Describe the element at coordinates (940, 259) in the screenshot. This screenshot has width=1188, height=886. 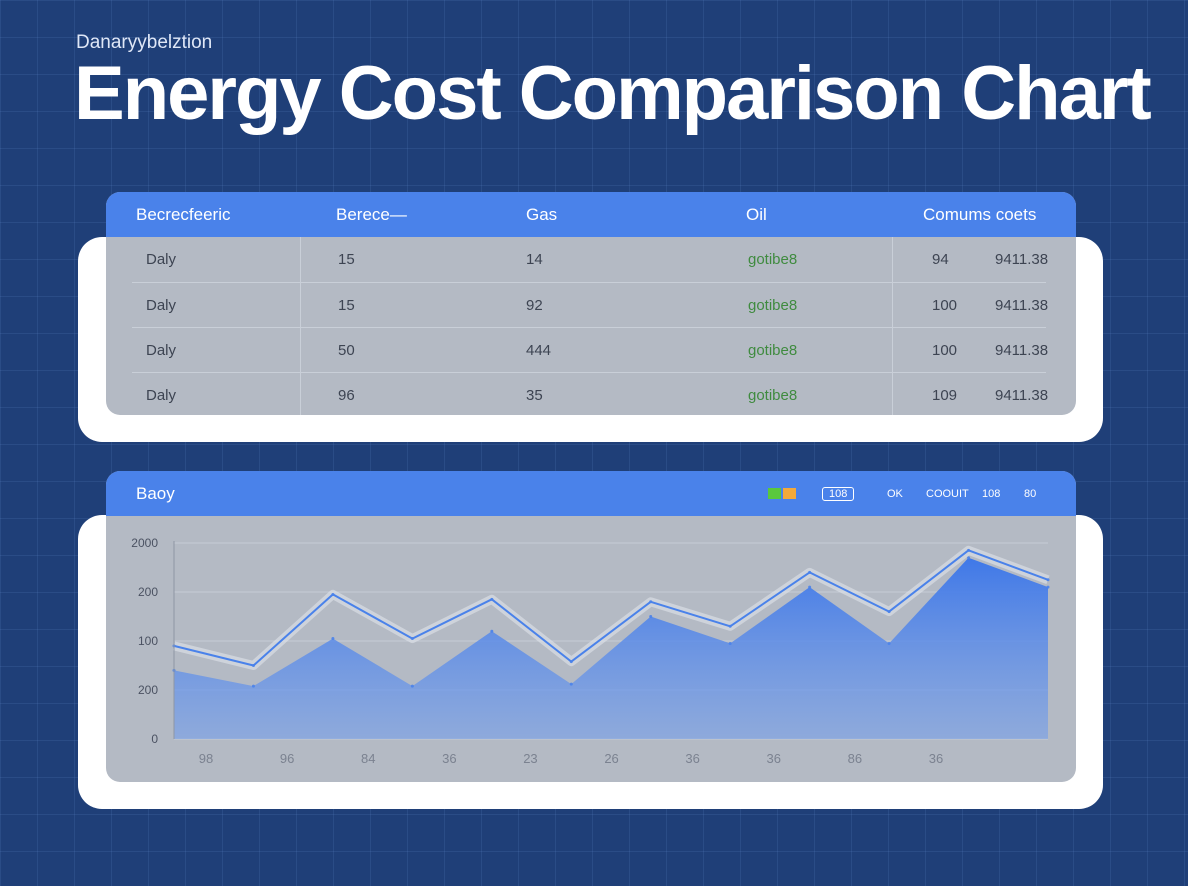
I see `table-cell: 94` at that location.